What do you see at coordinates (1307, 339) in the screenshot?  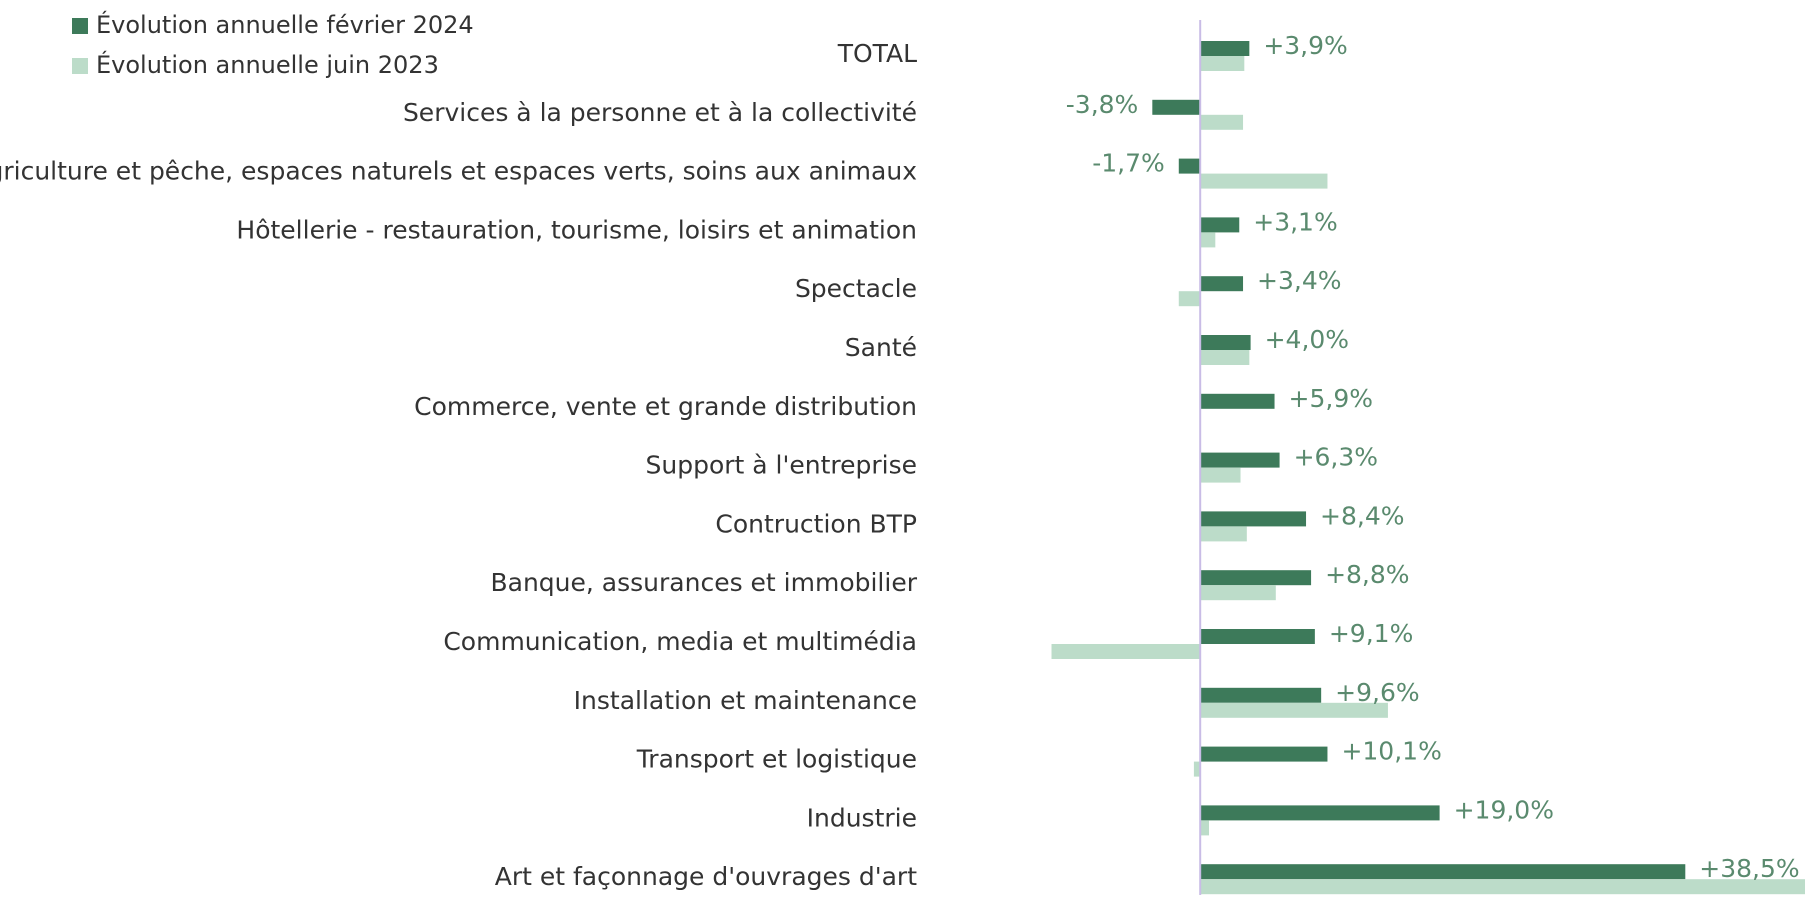 I see `value-label: +4,0%` at bounding box center [1307, 339].